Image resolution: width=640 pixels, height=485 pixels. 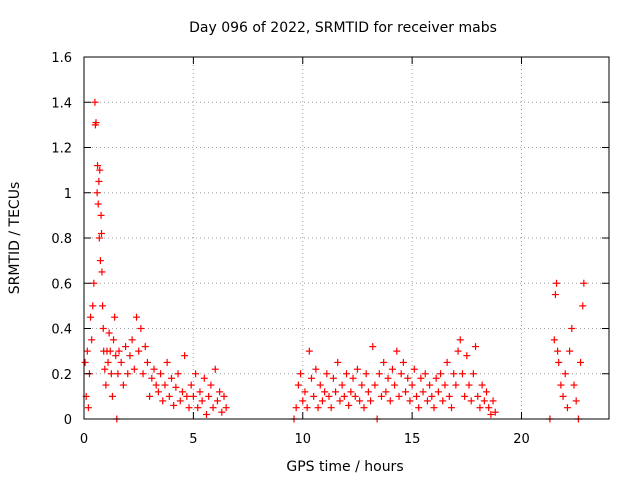 I want to click on x-axis-label: GPS time / hours, so click(x=344, y=467).